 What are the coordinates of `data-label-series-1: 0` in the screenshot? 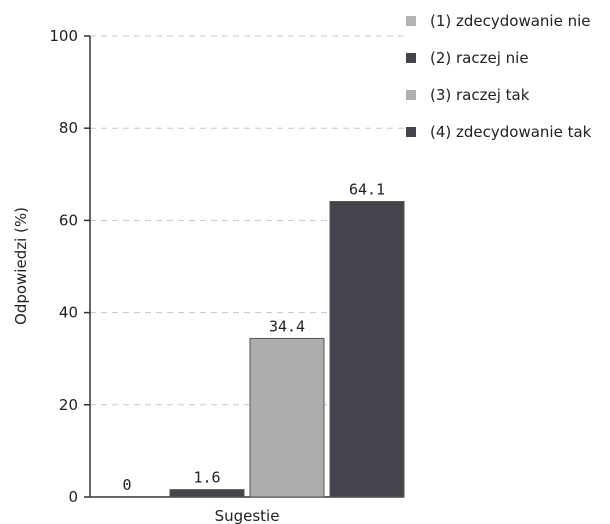 It's located at (126, 485).